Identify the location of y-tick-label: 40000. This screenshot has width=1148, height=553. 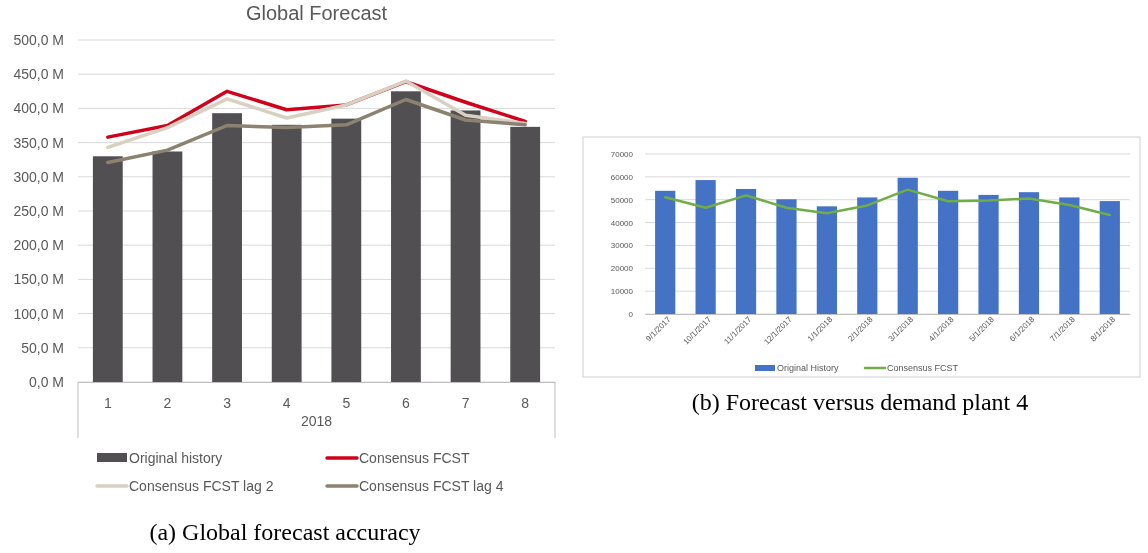
(622, 223).